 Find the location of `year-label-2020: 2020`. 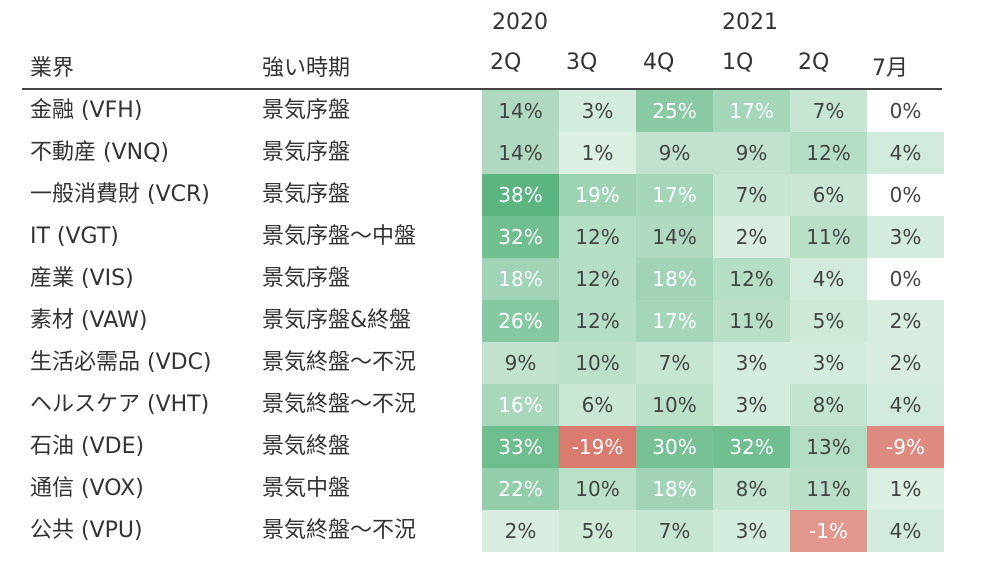

year-label-2020: 2020 is located at coordinates (520, 22).